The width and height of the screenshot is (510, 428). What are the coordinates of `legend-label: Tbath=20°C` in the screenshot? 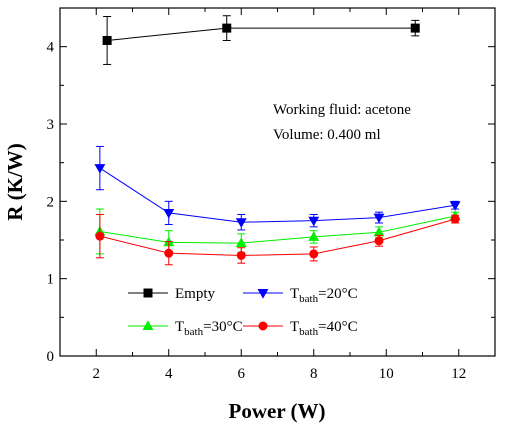 It's located at (324, 295).